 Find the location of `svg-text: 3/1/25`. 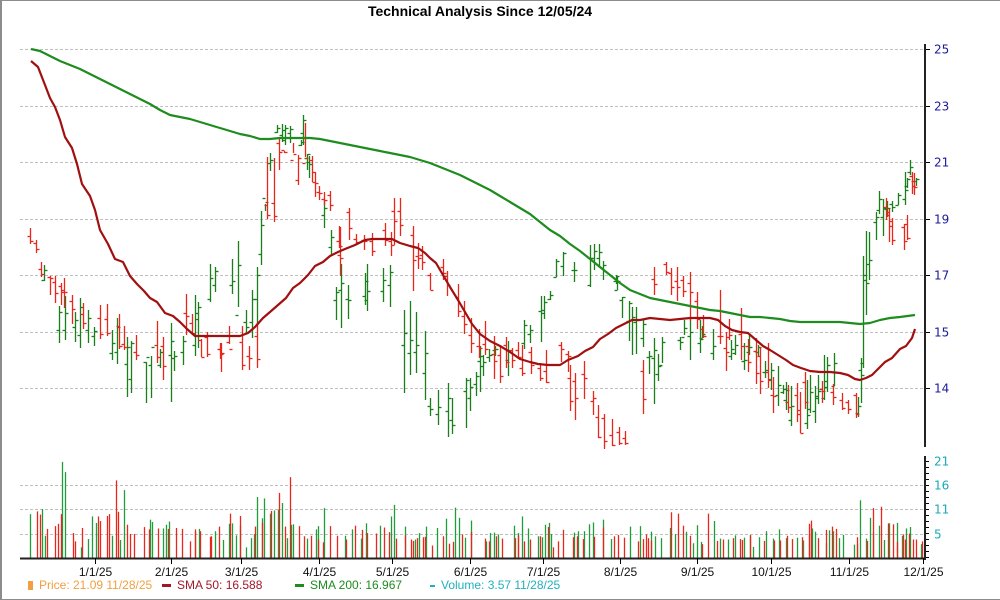

svg-text: 3/1/25 is located at coordinates (242, 572).